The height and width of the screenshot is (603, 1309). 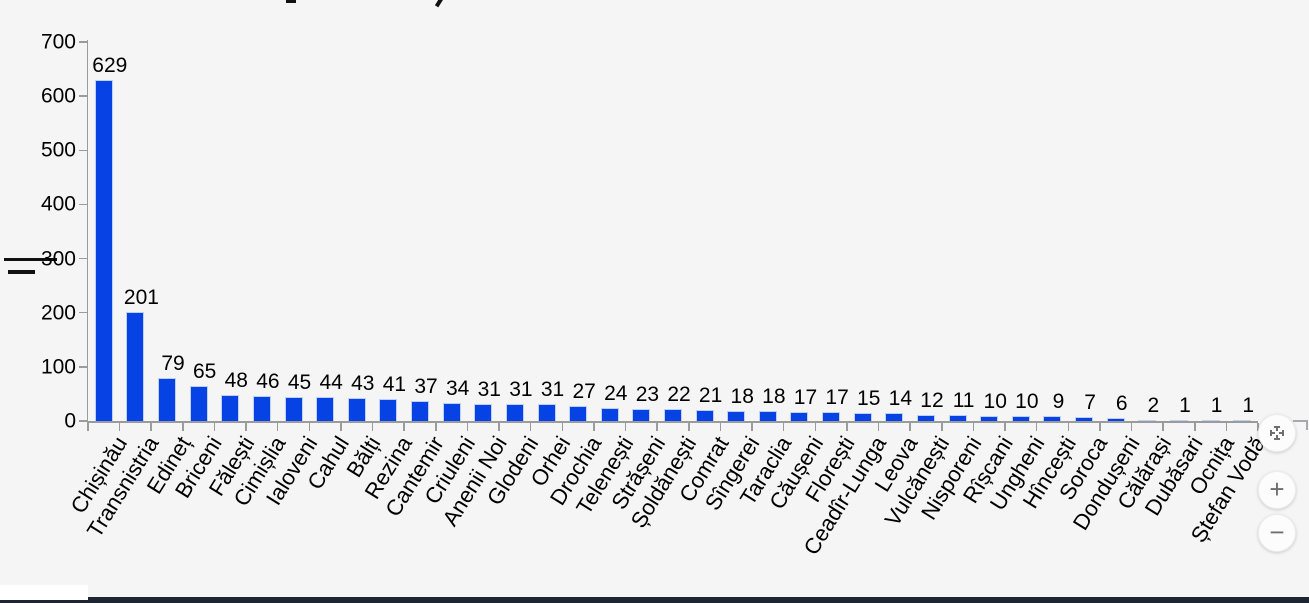 What do you see at coordinates (900, 399) in the screenshot?
I see `bar-value-label: 14` at bounding box center [900, 399].